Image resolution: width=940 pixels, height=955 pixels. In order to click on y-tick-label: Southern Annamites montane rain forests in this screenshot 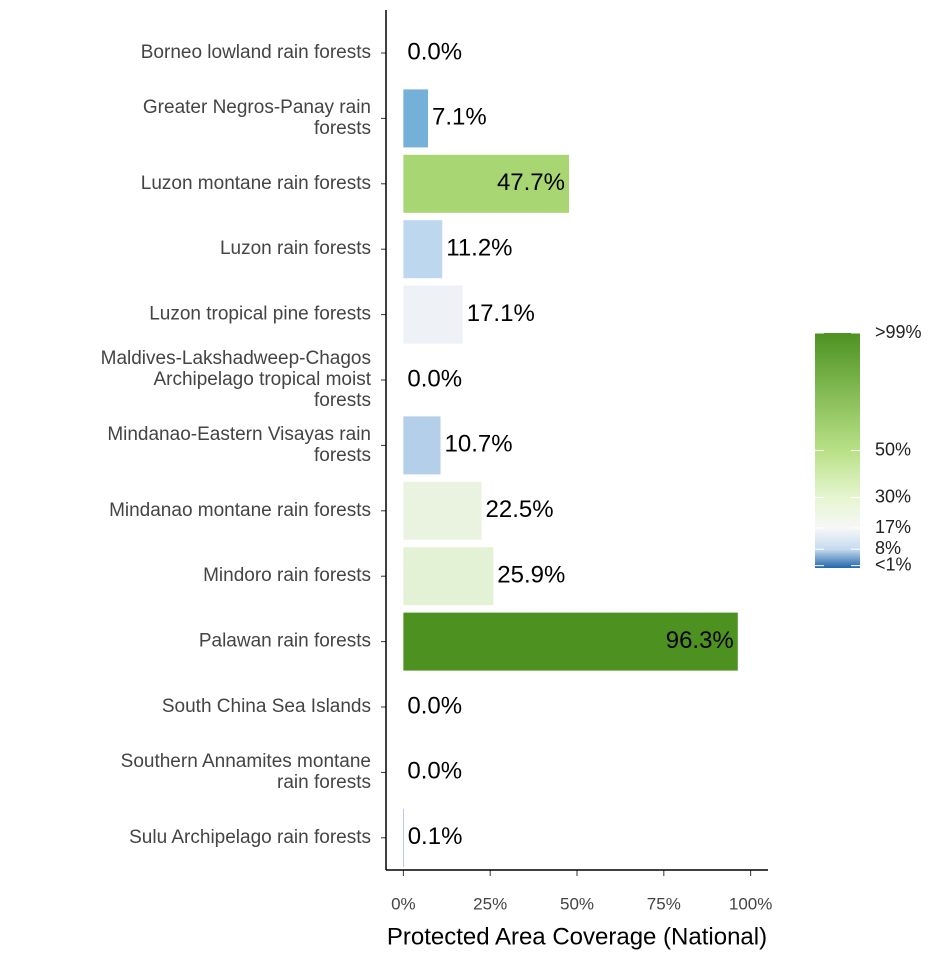, I will do `click(246, 772)`.